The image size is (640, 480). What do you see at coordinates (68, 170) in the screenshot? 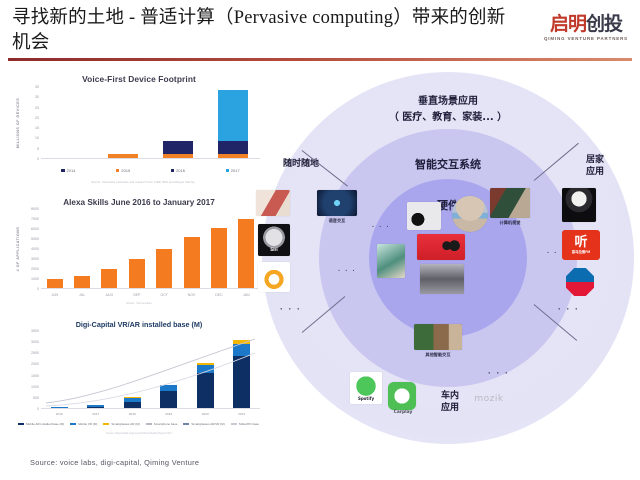
I see `legend-item: 2014` at bounding box center [68, 170].